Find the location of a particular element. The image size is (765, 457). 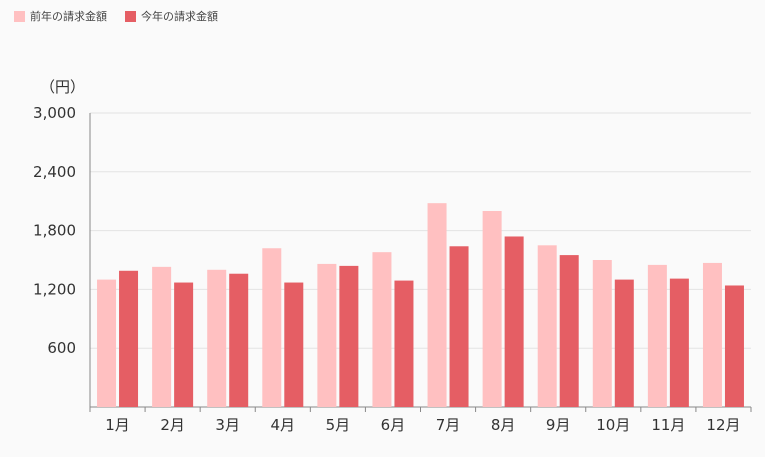

legend-label-prev-year: 前年の請求金額 is located at coordinates (68, 16).